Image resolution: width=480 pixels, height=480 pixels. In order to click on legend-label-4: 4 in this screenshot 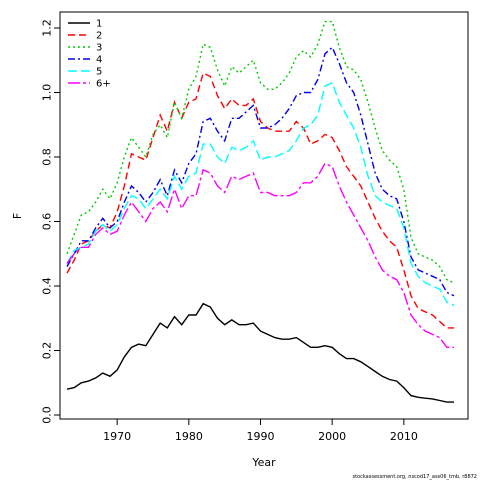, I will do `click(99, 60)`.